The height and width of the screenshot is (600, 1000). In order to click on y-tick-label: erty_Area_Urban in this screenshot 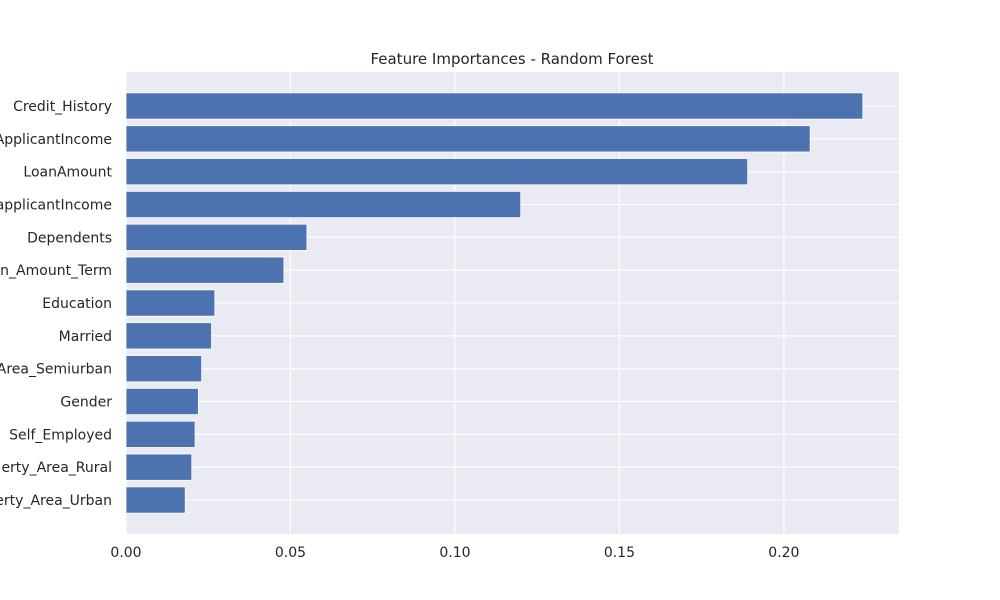, I will do `click(56, 501)`.